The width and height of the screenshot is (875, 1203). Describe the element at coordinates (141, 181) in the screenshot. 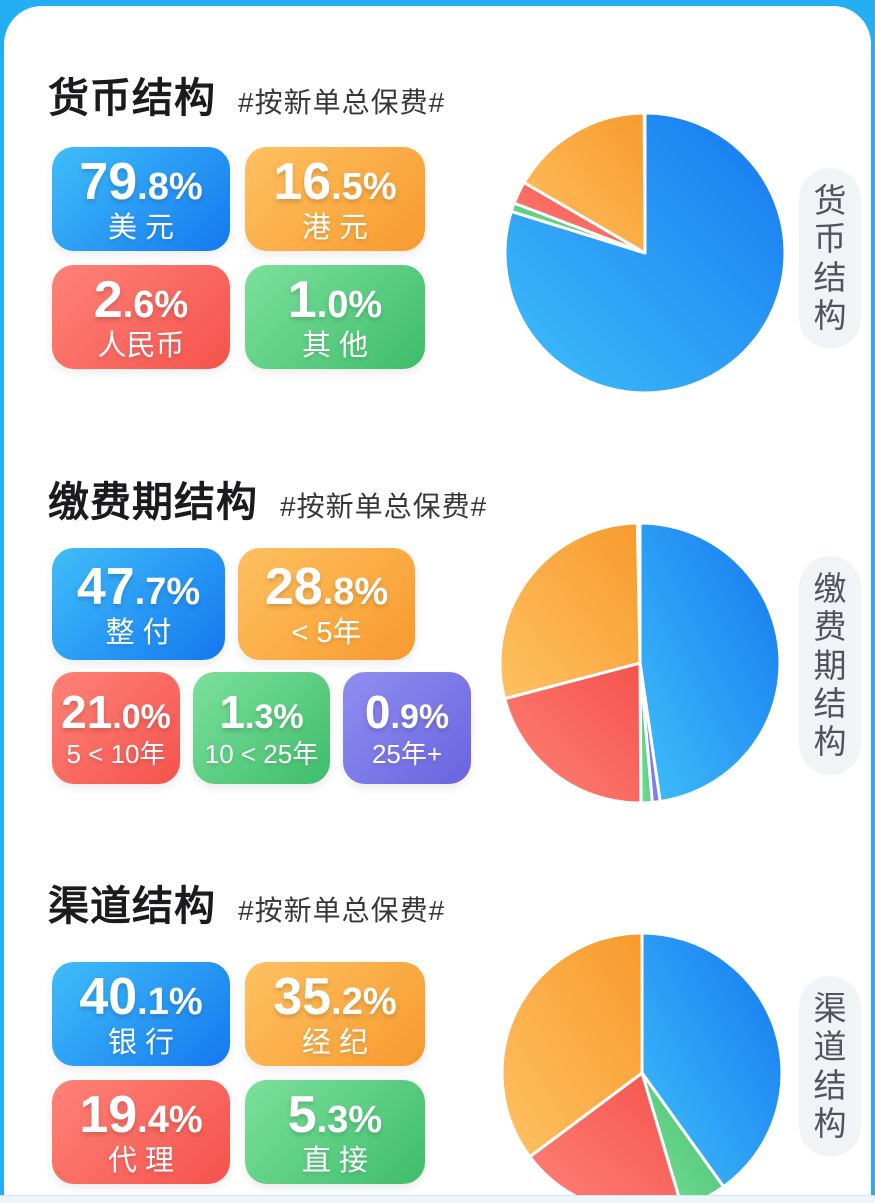

I see `stat-value: 79.8%` at that location.